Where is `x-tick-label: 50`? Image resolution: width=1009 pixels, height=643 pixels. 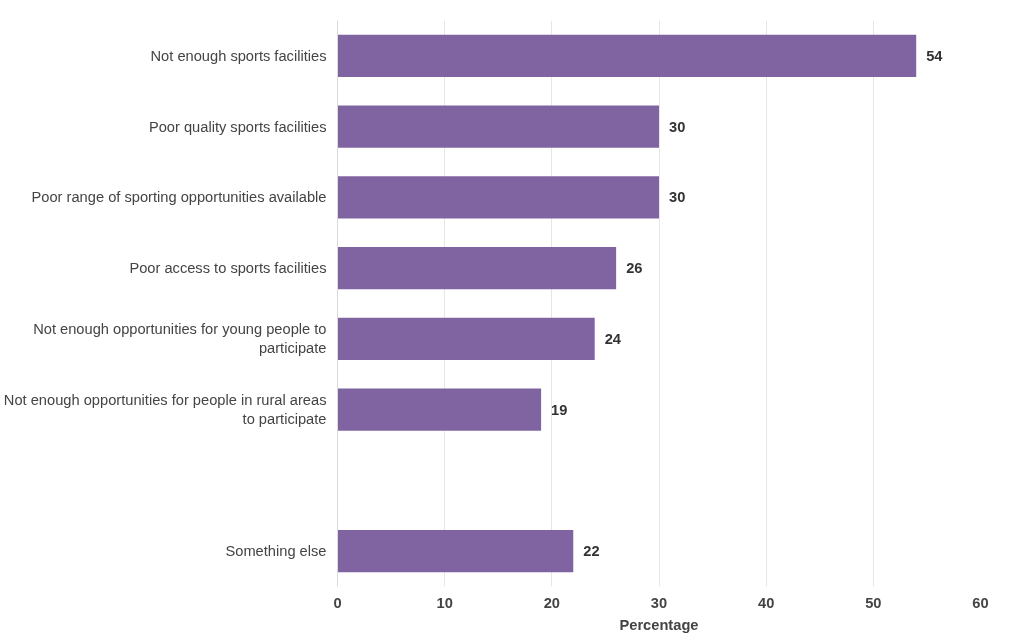 x-tick-label: 50 is located at coordinates (873, 602).